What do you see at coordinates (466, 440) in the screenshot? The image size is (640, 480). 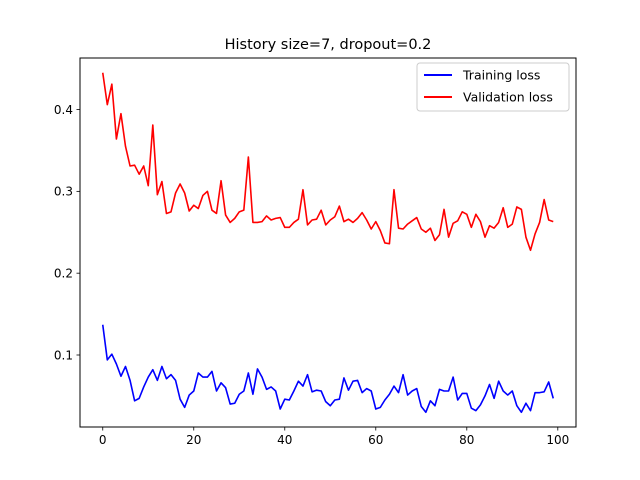 I see `x-tick-label: 80` at bounding box center [466, 440].